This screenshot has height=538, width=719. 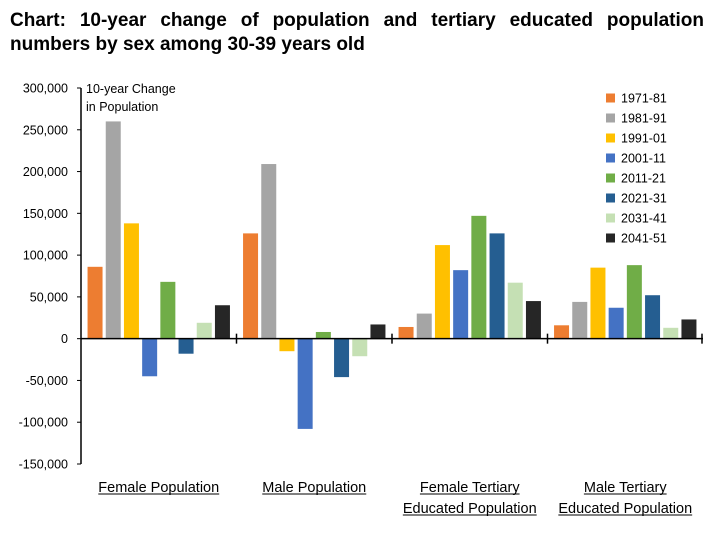 I want to click on category-label: Male Population, so click(x=314, y=488).